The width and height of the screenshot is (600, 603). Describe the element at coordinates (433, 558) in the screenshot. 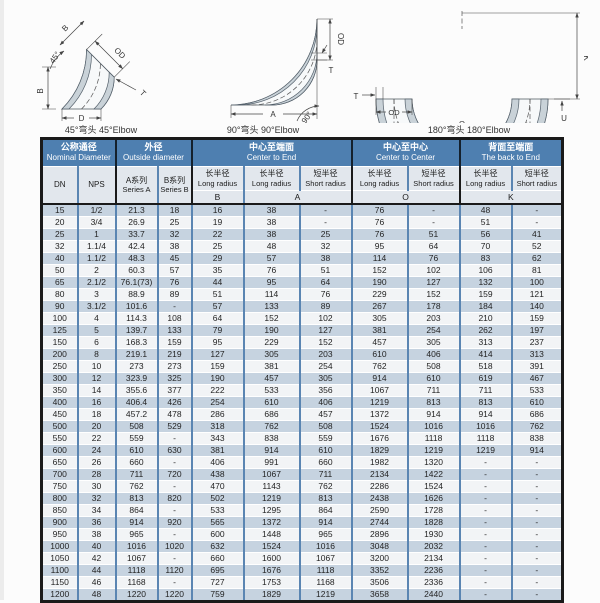

I see `cell-o_short_radius: 2134` at that location.